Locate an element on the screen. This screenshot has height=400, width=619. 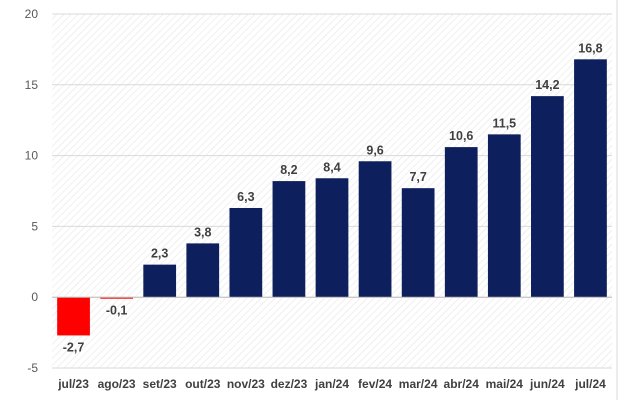
x-tick-label: abr/24 is located at coordinates (462, 384).